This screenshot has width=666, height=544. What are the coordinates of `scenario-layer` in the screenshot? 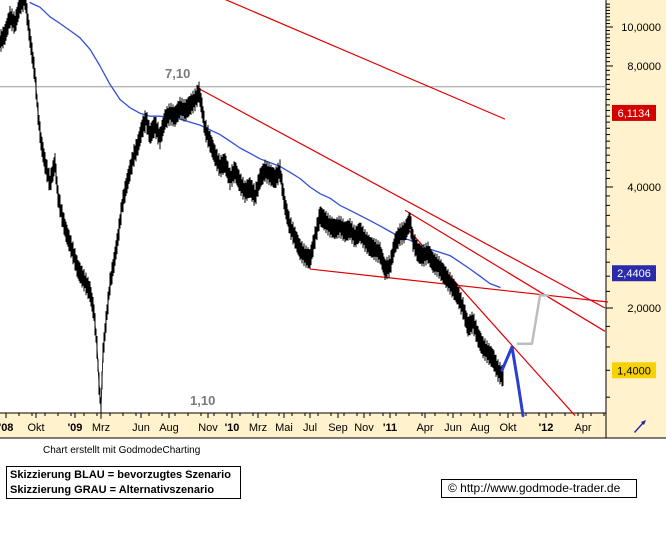 It's located at (525, 356).